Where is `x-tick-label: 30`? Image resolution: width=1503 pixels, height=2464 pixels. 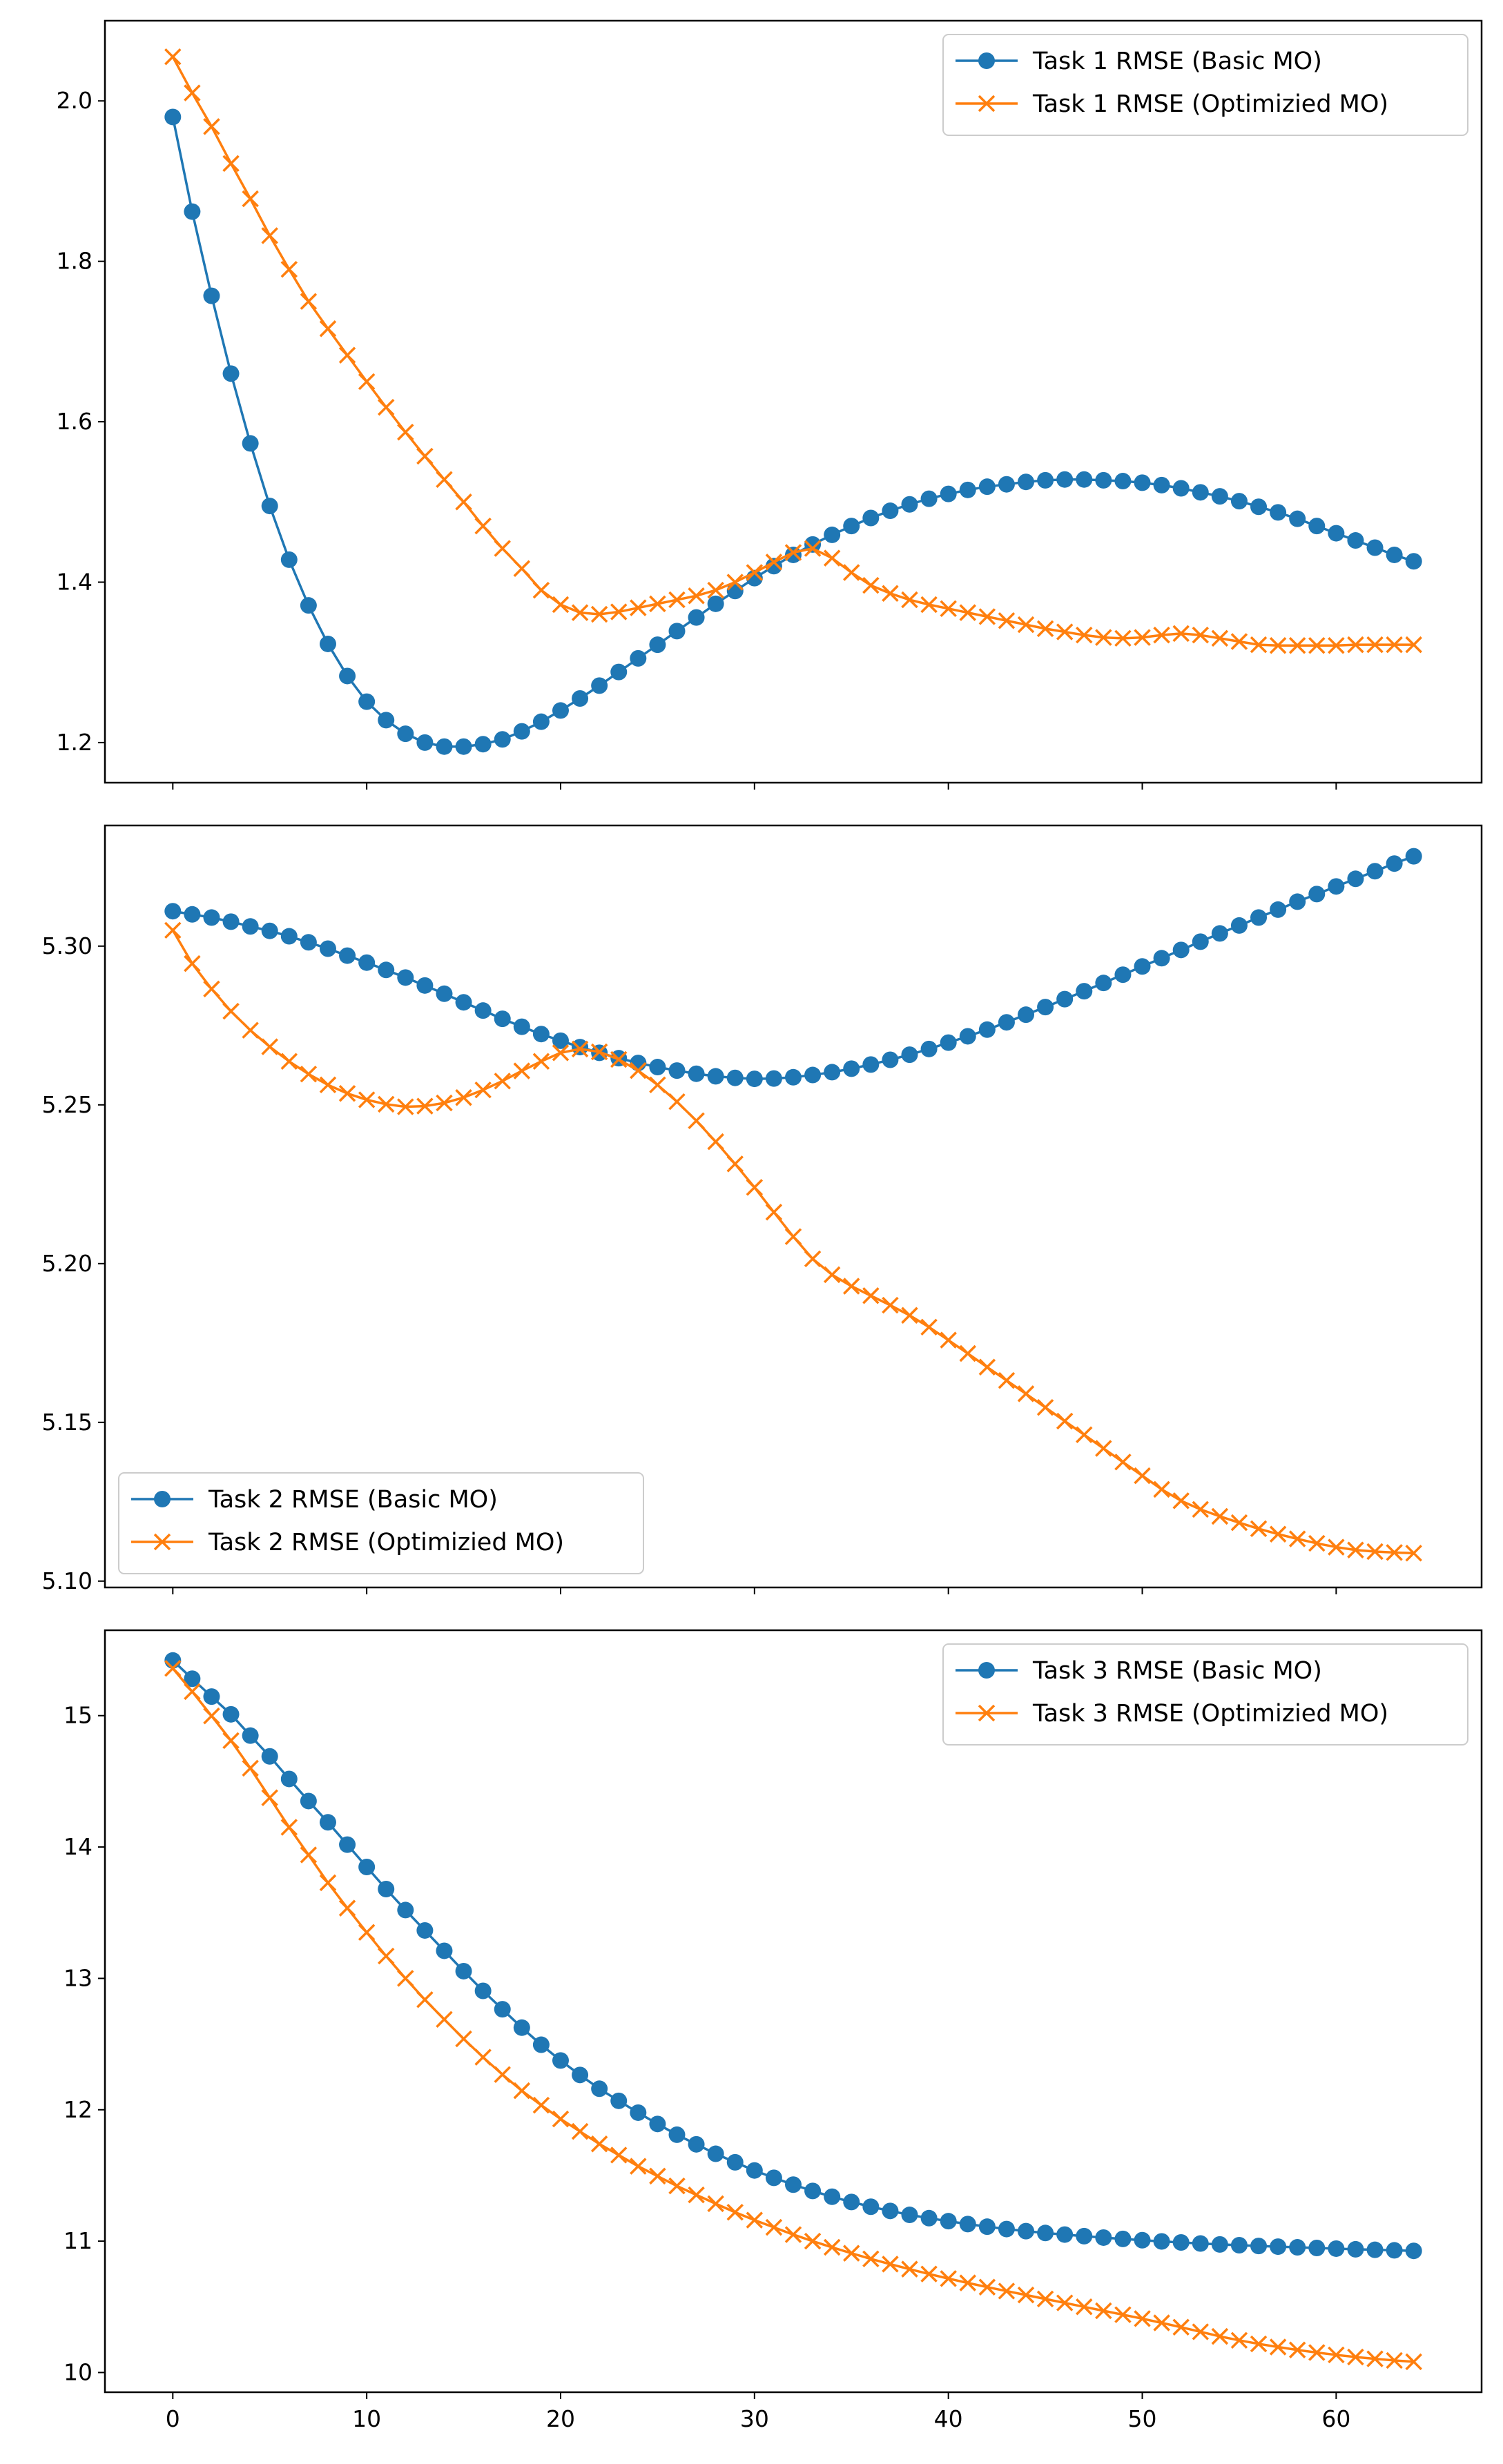 x-tick-label: 30 is located at coordinates (754, 2419).